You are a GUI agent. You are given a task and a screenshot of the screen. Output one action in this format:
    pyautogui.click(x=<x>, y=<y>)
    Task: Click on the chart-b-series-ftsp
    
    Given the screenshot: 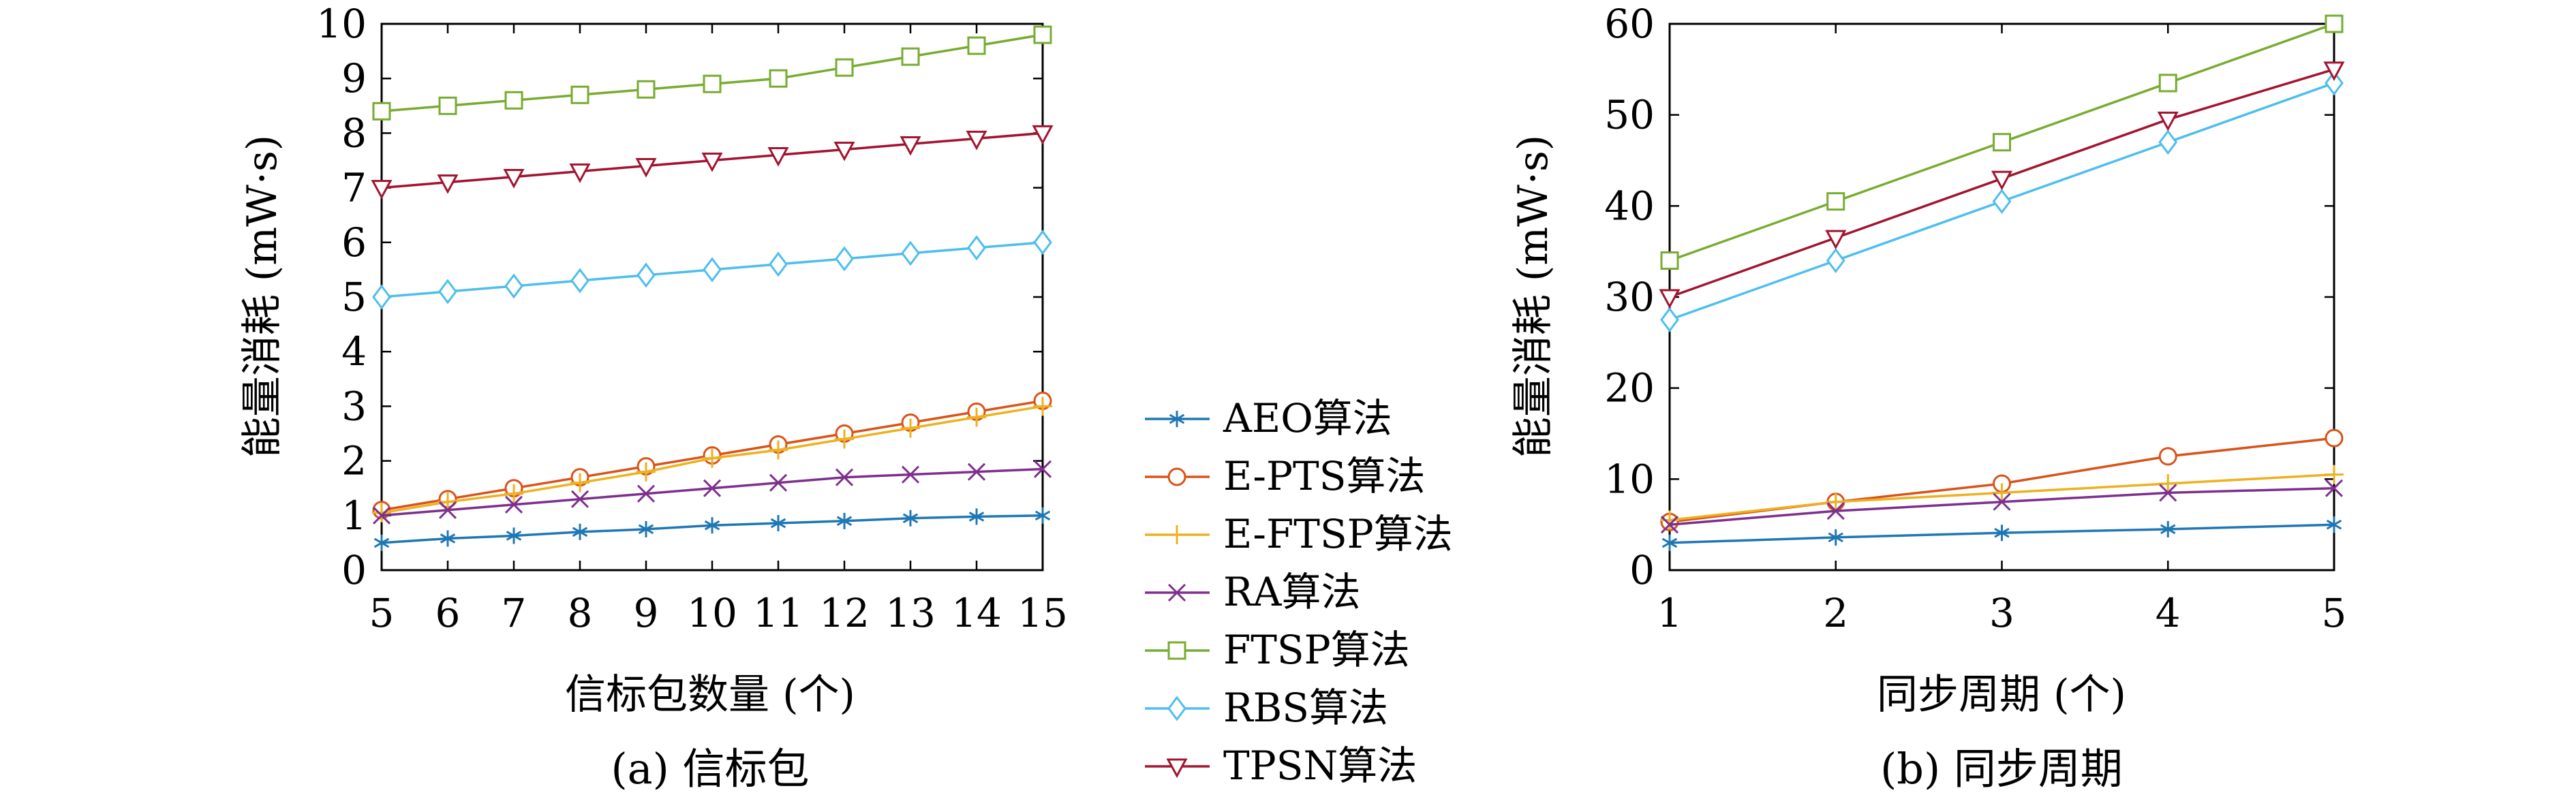 What is the action you would take?
    pyautogui.click(x=2002, y=142)
    